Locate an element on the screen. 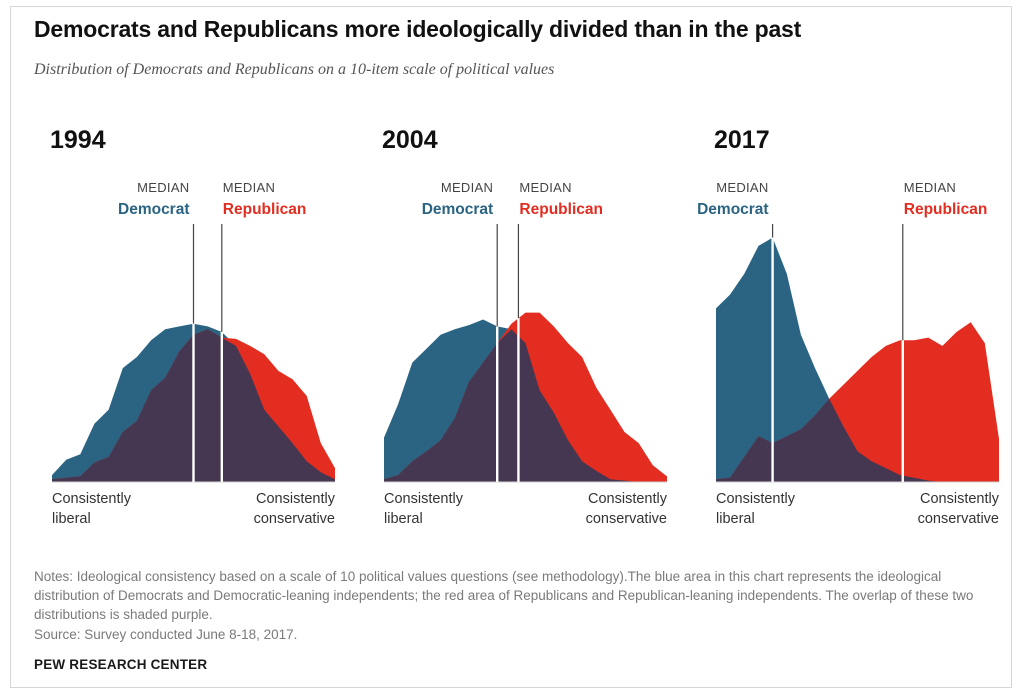  panel-year-title: 1994 is located at coordinates (78, 140).